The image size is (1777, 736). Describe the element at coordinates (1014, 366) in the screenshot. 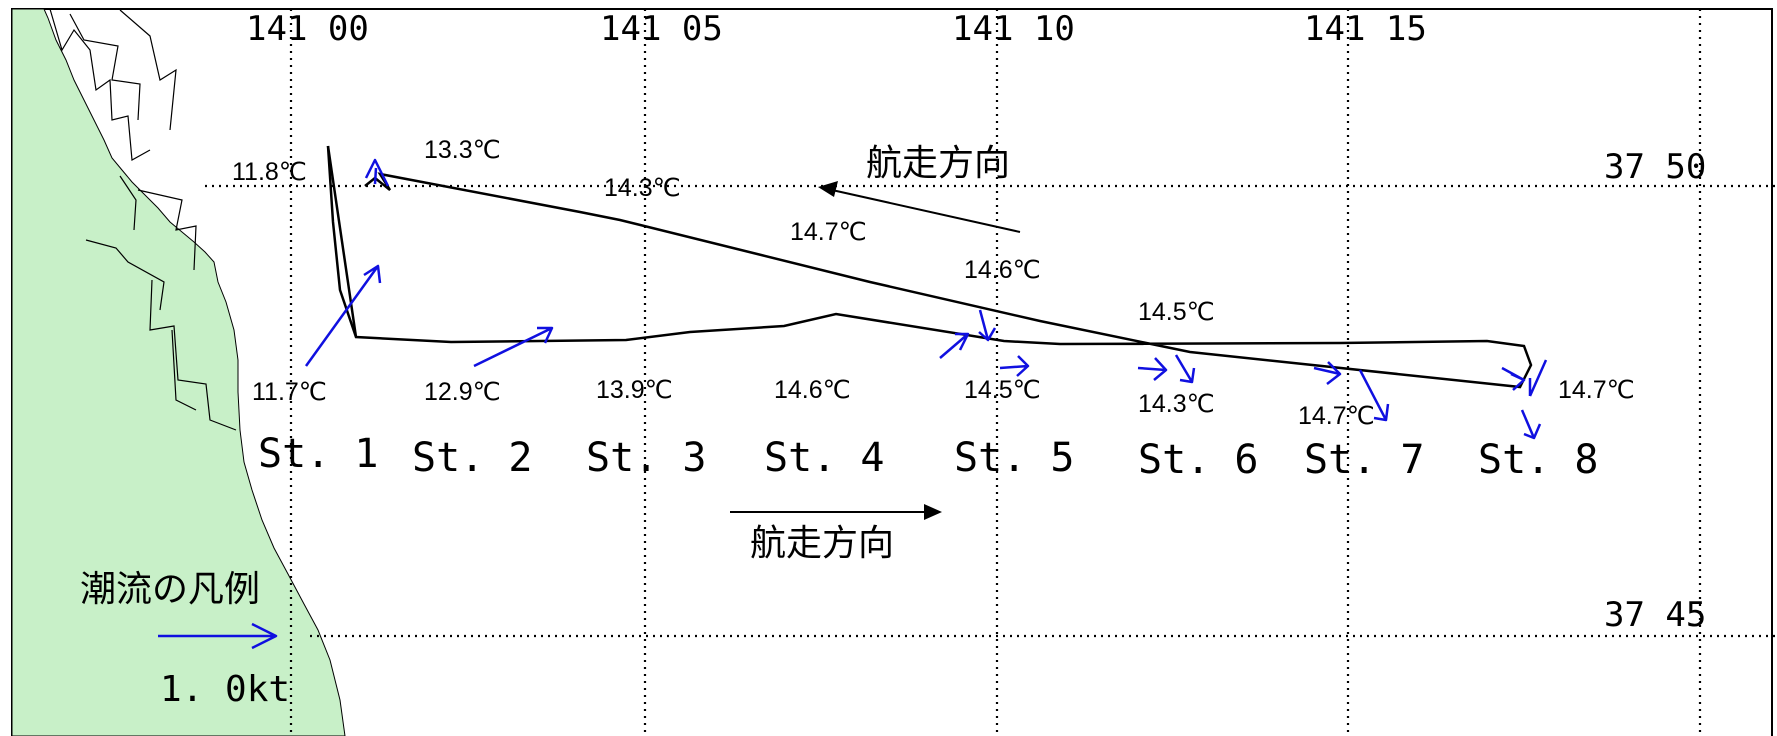

I see `current-arrow-st5` at that location.